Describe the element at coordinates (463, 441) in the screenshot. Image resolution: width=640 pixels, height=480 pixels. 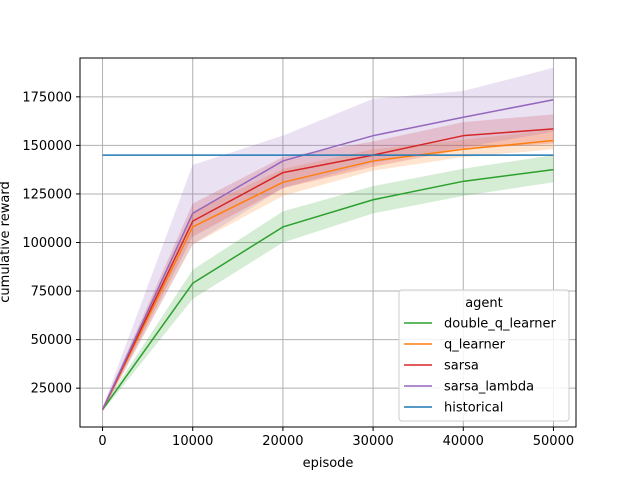
I see `x-tick-label: 40000` at that location.